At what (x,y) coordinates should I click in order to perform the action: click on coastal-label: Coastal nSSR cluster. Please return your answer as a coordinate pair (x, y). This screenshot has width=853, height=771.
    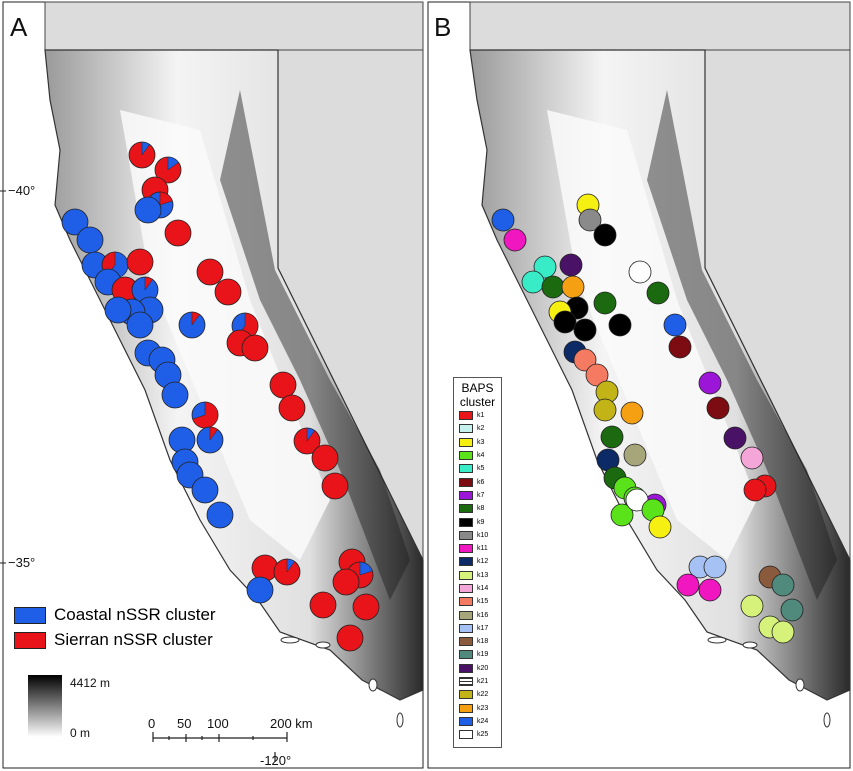
    Looking at the image, I should click on (135, 614).